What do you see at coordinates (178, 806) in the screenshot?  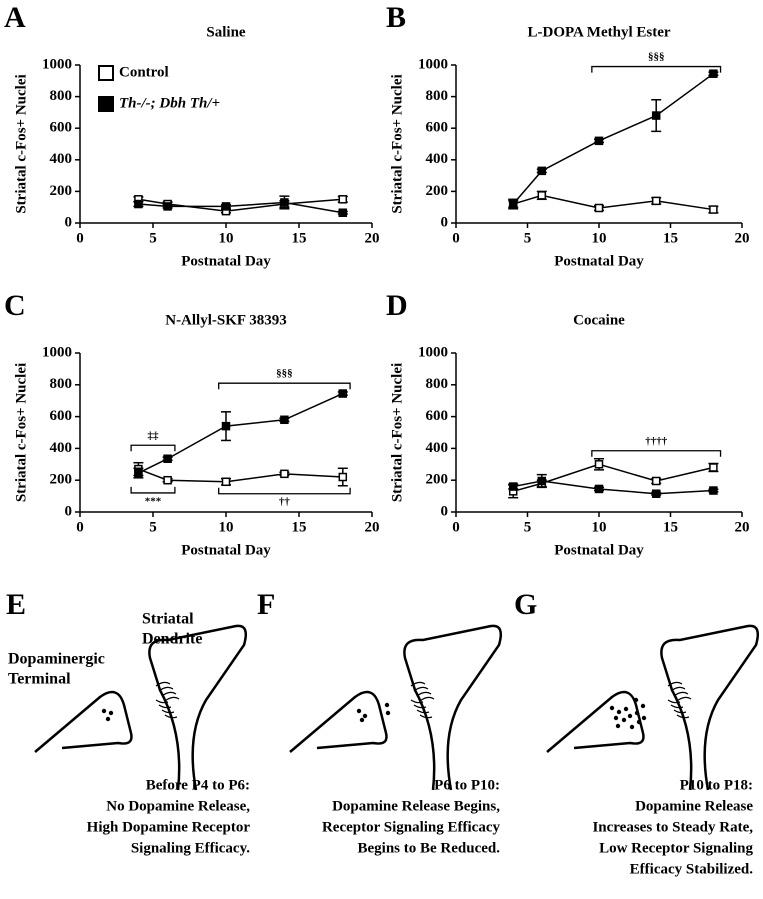 I see `caption-line: No Dopamine Release,` at bounding box center [178, 806].